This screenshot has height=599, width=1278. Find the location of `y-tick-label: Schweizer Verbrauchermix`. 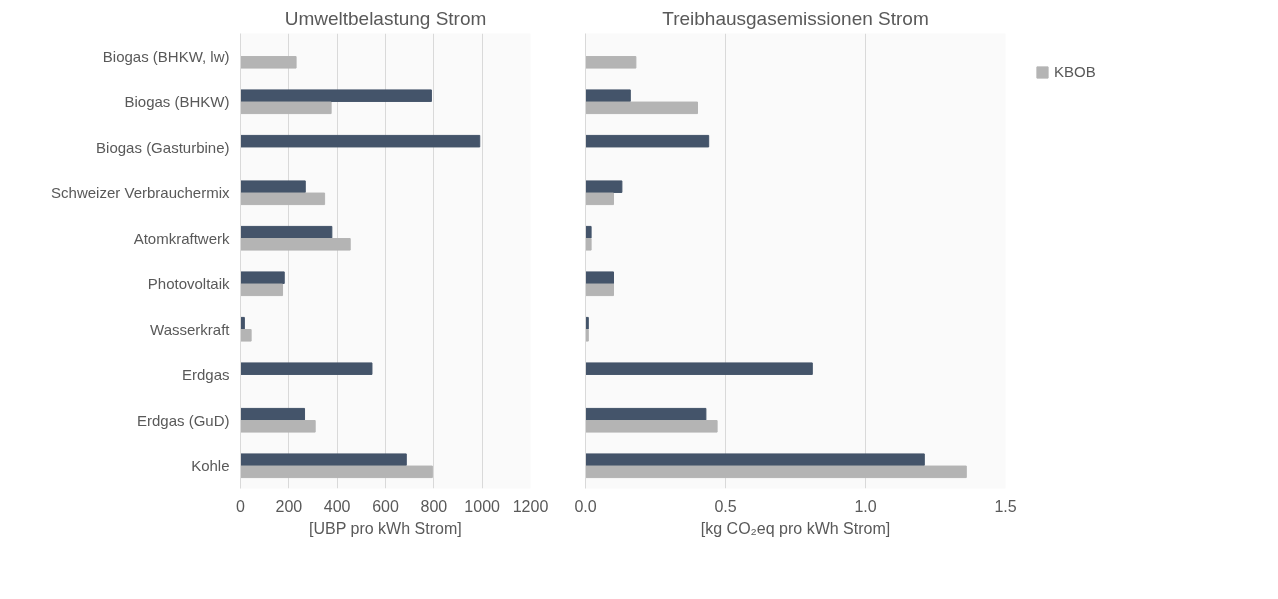

y-tick-label: Schweizer Verbrauchermix is located at coordinates (140, 193).